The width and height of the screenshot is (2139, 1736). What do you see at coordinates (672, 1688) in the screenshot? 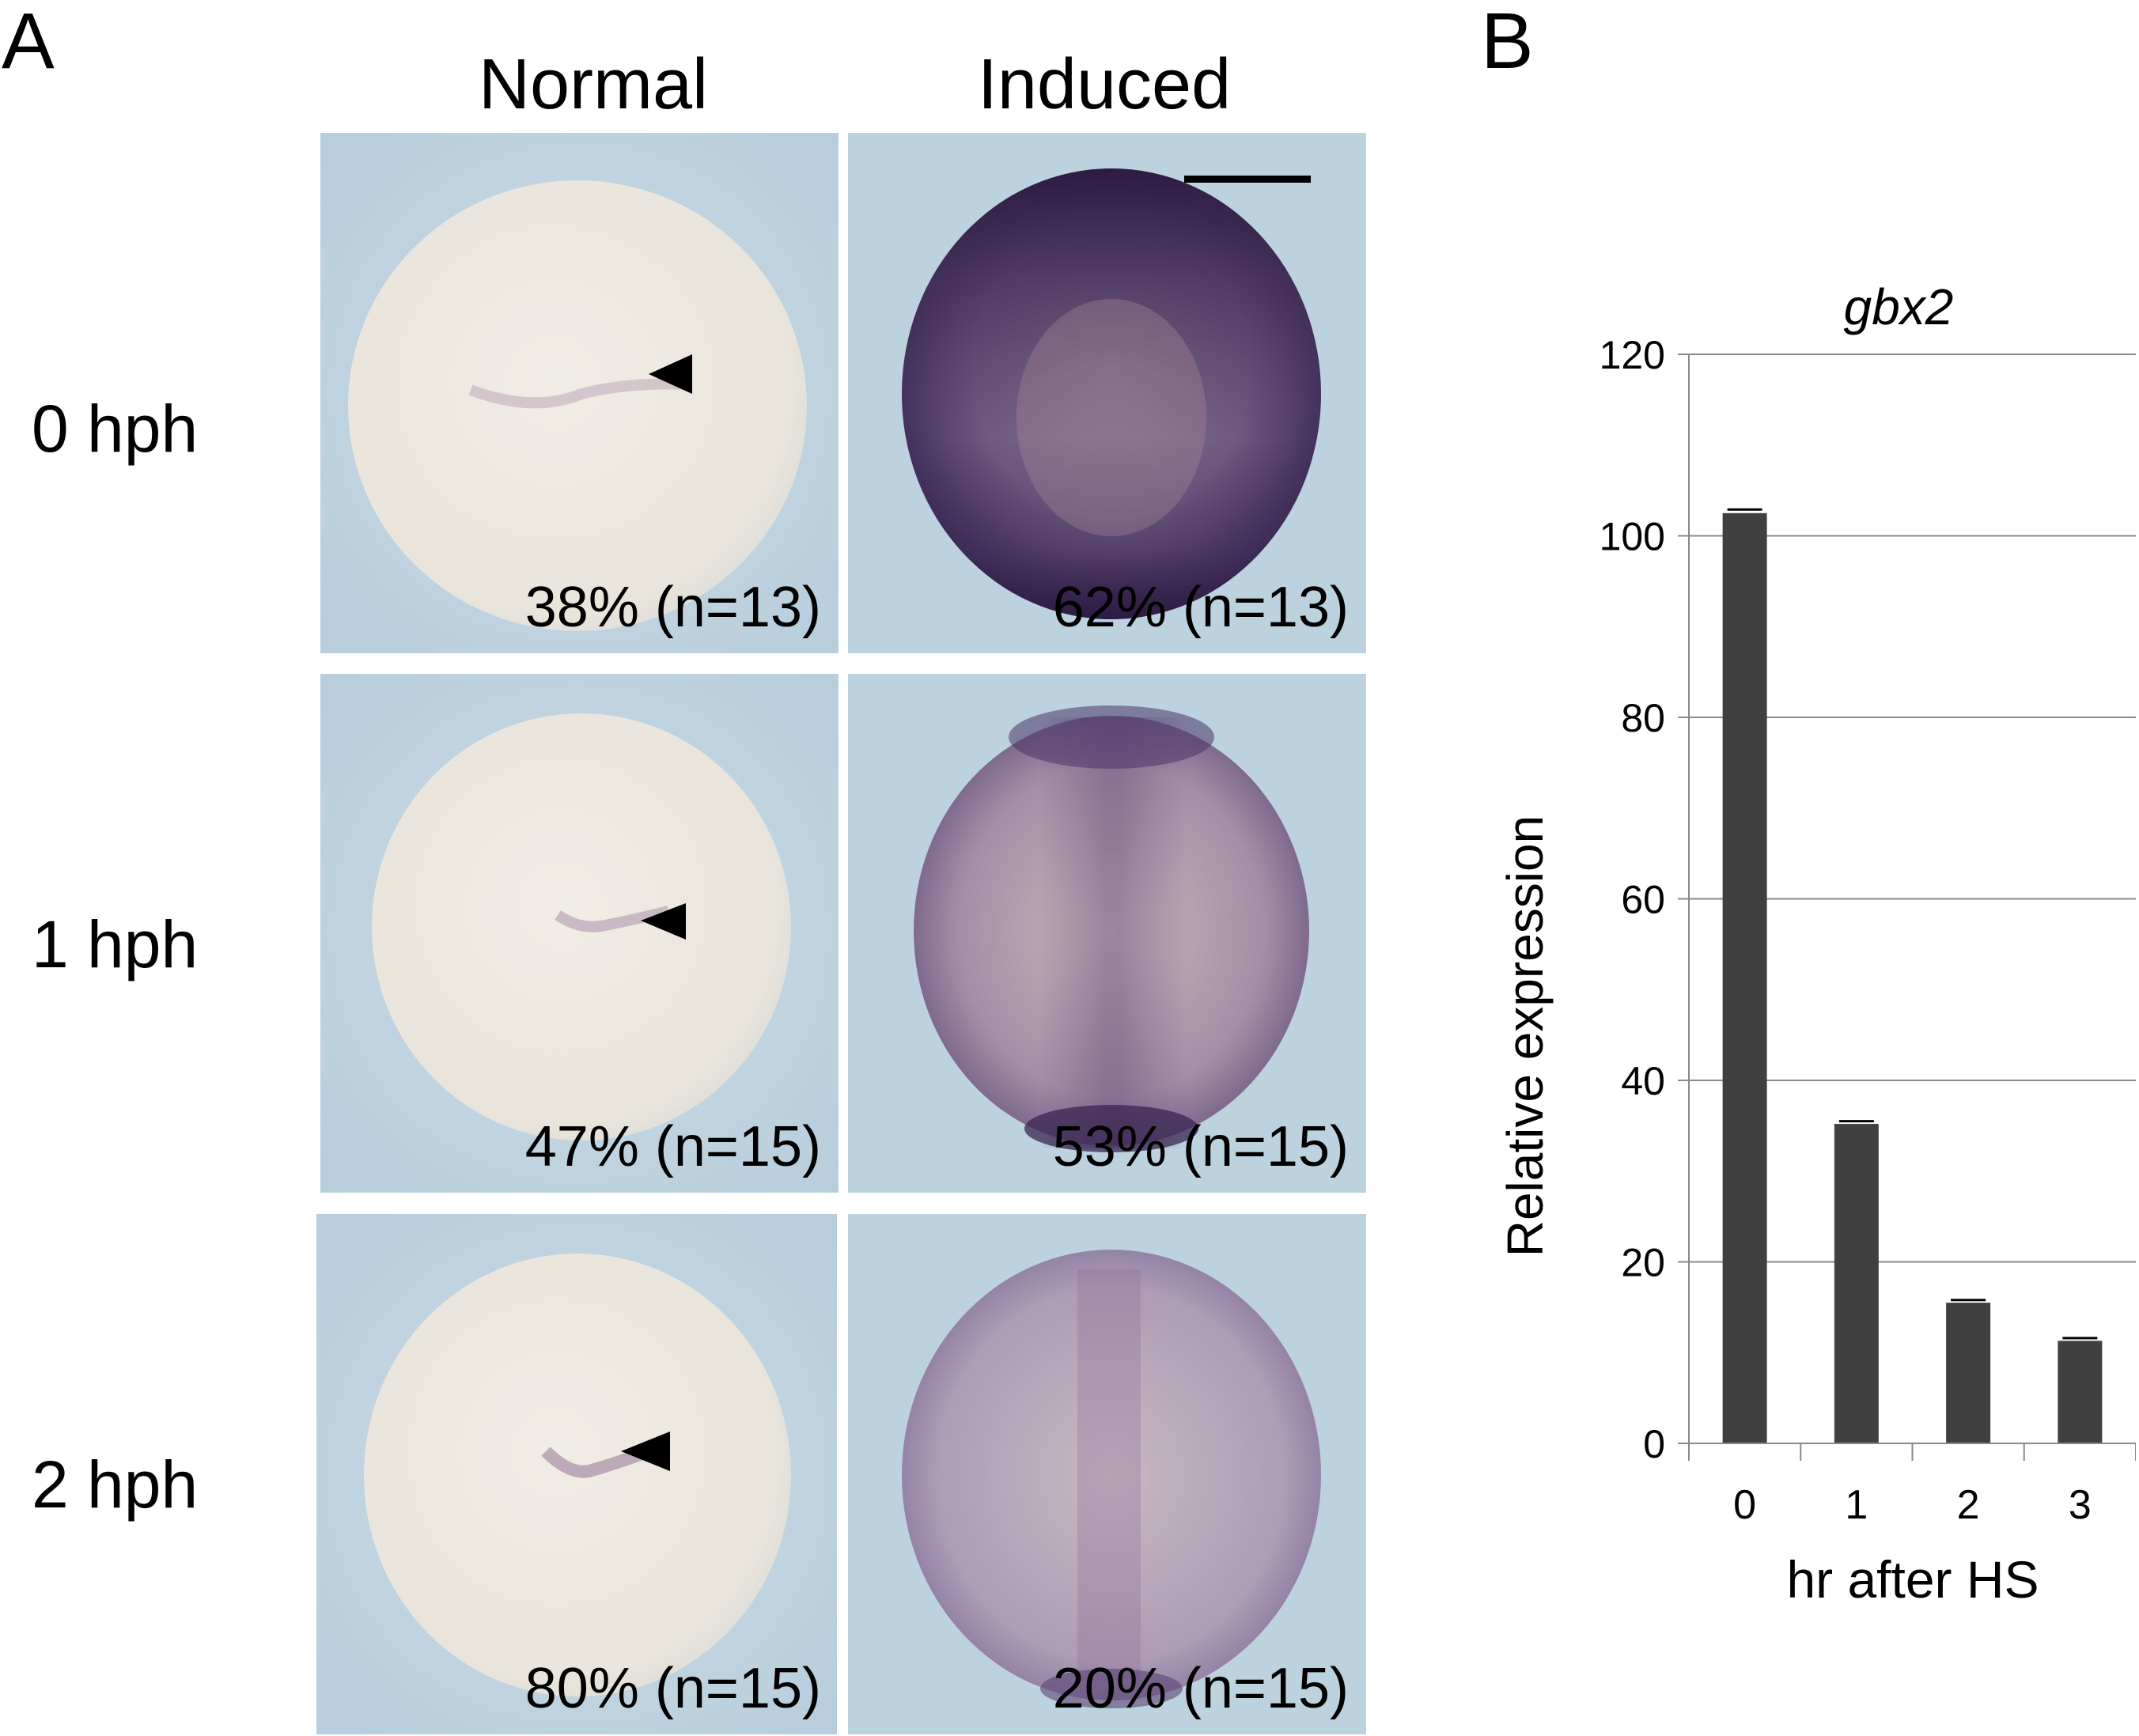
I see `percentage-label-normal-2: 80% (n=15)` at bounding box center [672, 1688].